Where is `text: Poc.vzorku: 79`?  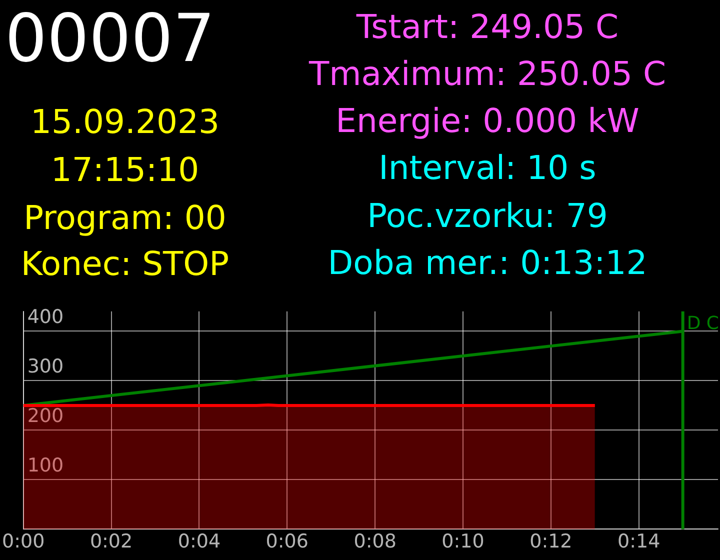
text: Poc.vzorku: 79 is located at coordinates (487, 216).